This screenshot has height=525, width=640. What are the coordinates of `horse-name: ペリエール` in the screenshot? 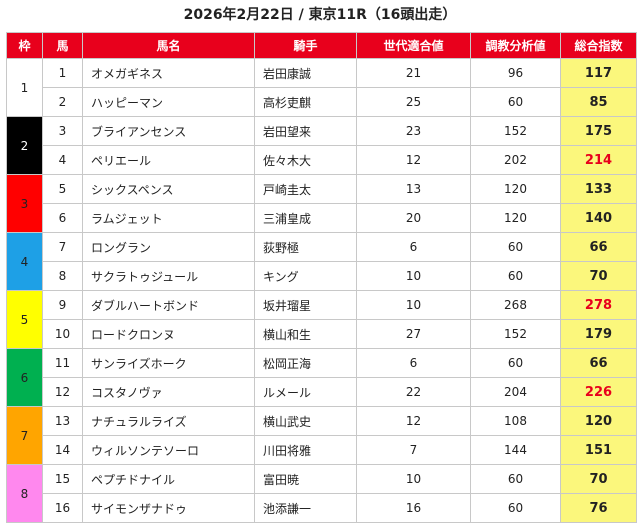 It's located at (168, 160).